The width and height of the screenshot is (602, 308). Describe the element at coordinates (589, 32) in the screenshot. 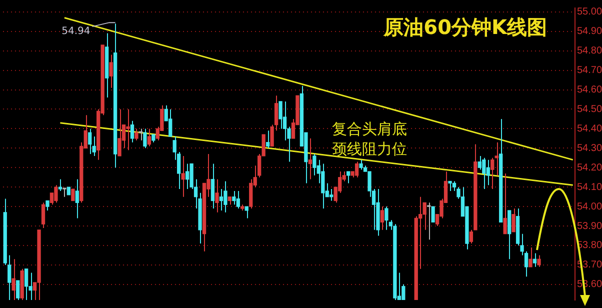

I see `y-tick-label: 54.90` at that location.